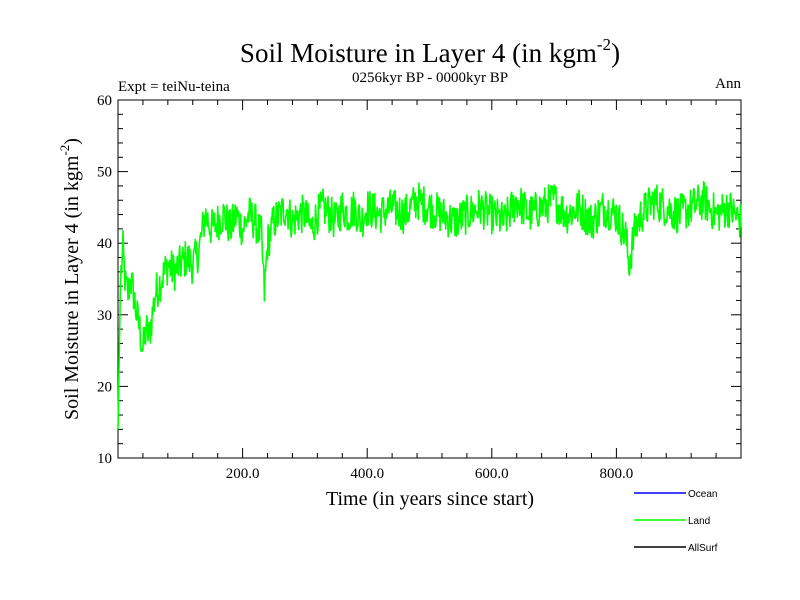  I want to click on y-tick-label: 20, so click(104, 387).